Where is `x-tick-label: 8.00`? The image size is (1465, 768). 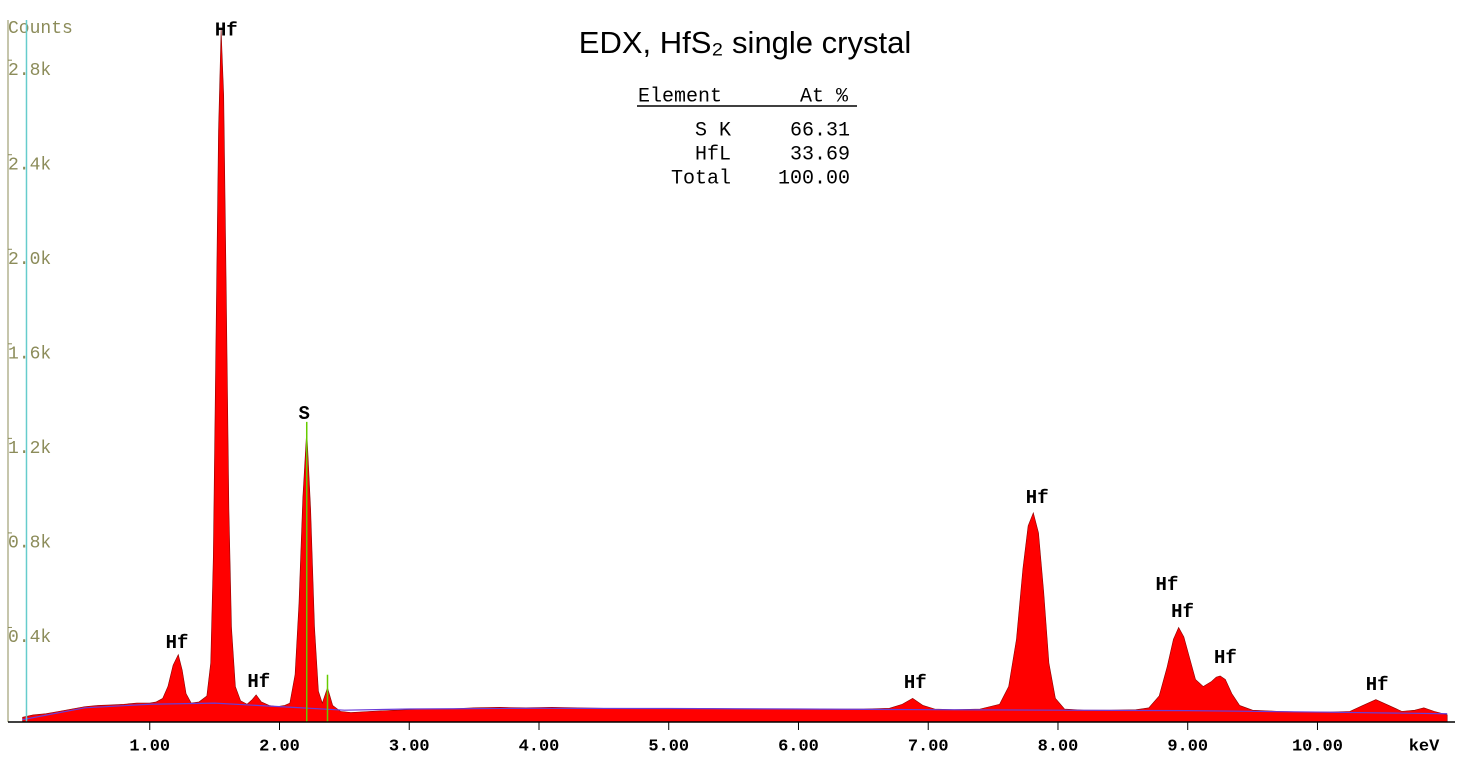
x-tick-label: 8.00 is located at coordinates (1058, 746).